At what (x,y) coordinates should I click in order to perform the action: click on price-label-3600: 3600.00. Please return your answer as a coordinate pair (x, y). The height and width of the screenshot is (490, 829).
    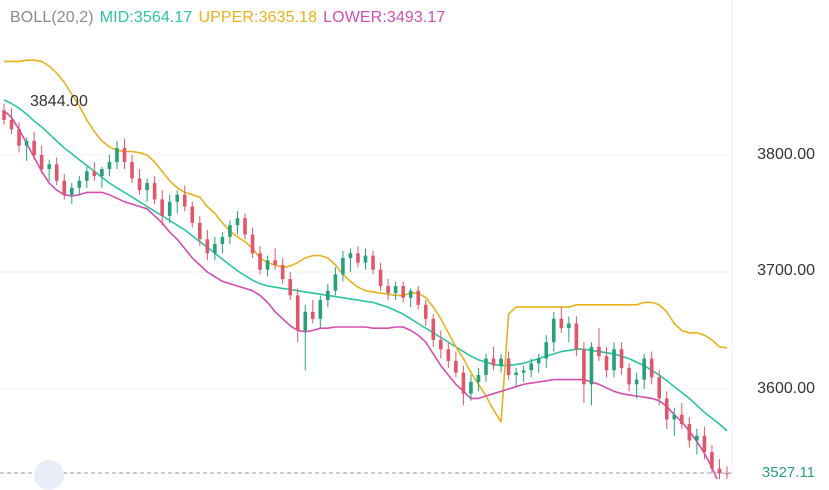
    Looking at the image, I should click on (786, 388).